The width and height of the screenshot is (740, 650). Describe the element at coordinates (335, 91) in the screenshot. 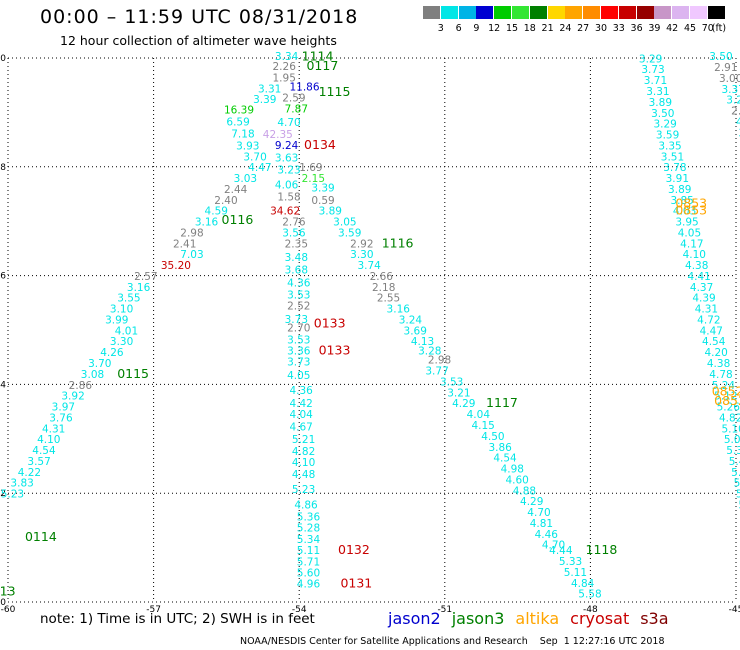

I see `pass-time-label: 1115` at that location.